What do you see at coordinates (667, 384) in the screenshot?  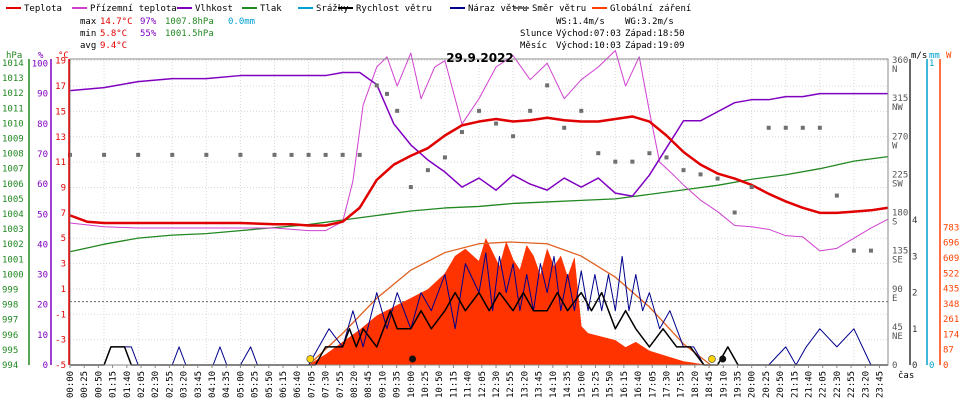 I see `x-tick: 17:30` at bounding box center [667, 384].